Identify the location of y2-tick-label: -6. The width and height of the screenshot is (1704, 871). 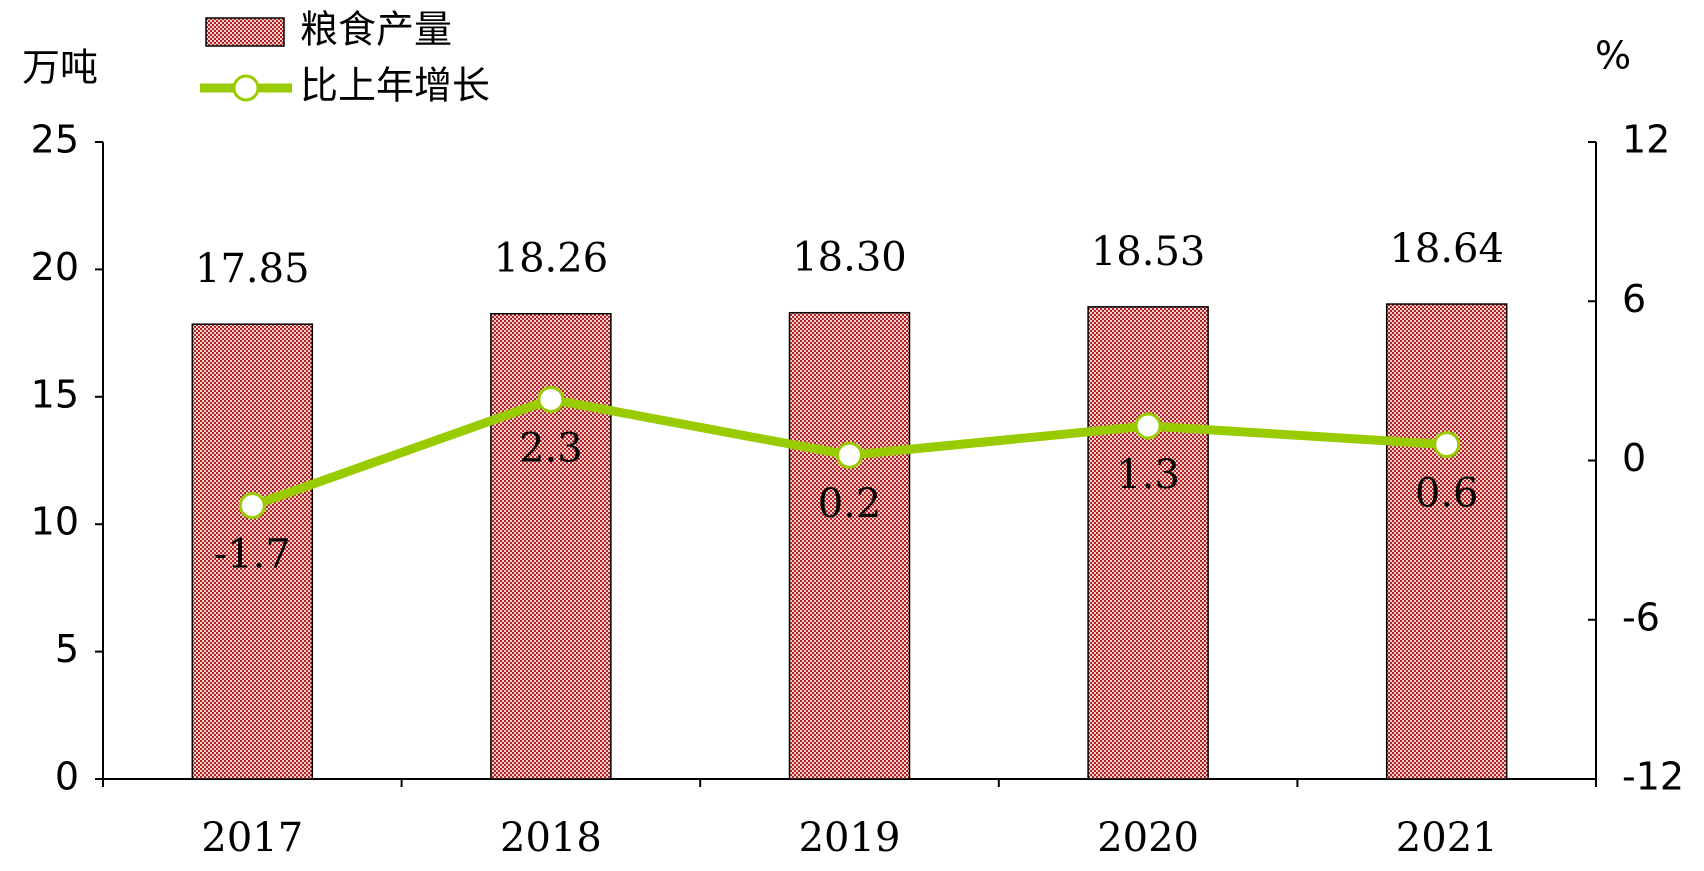
(1641, 617).